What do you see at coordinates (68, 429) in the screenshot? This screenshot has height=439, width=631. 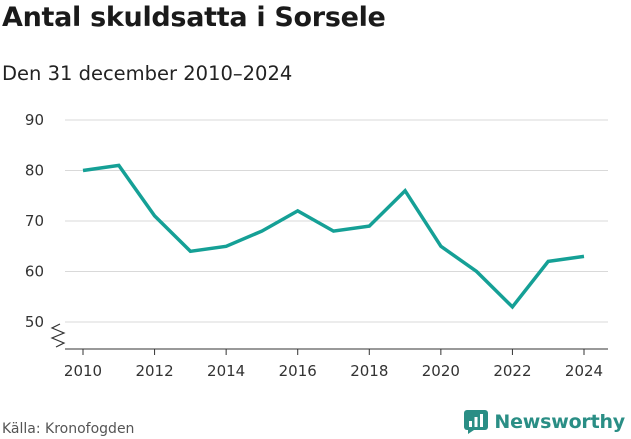 I see `source-note: Källa: Kronofogden` at bounding box center [68, 429].